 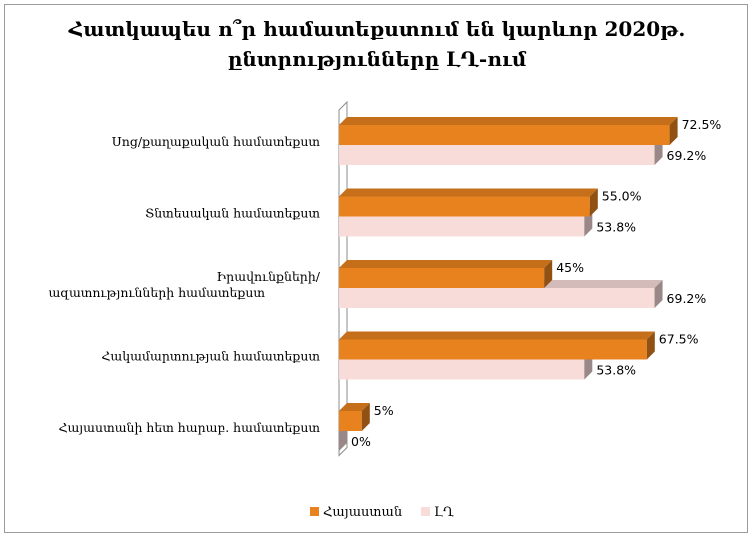 I want to click on bar-3-series-2-front, so click(x=497, y=298).